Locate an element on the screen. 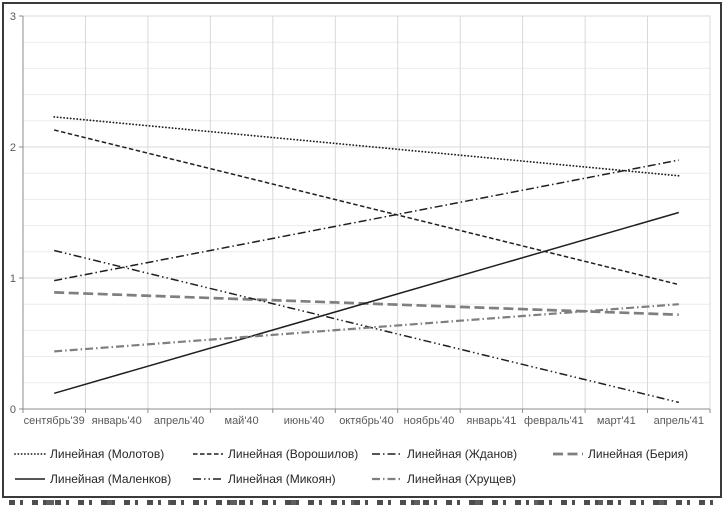 The image size is (725, 505). x-axis-tick-label: январь'40 is located at coordinates (117, 421).